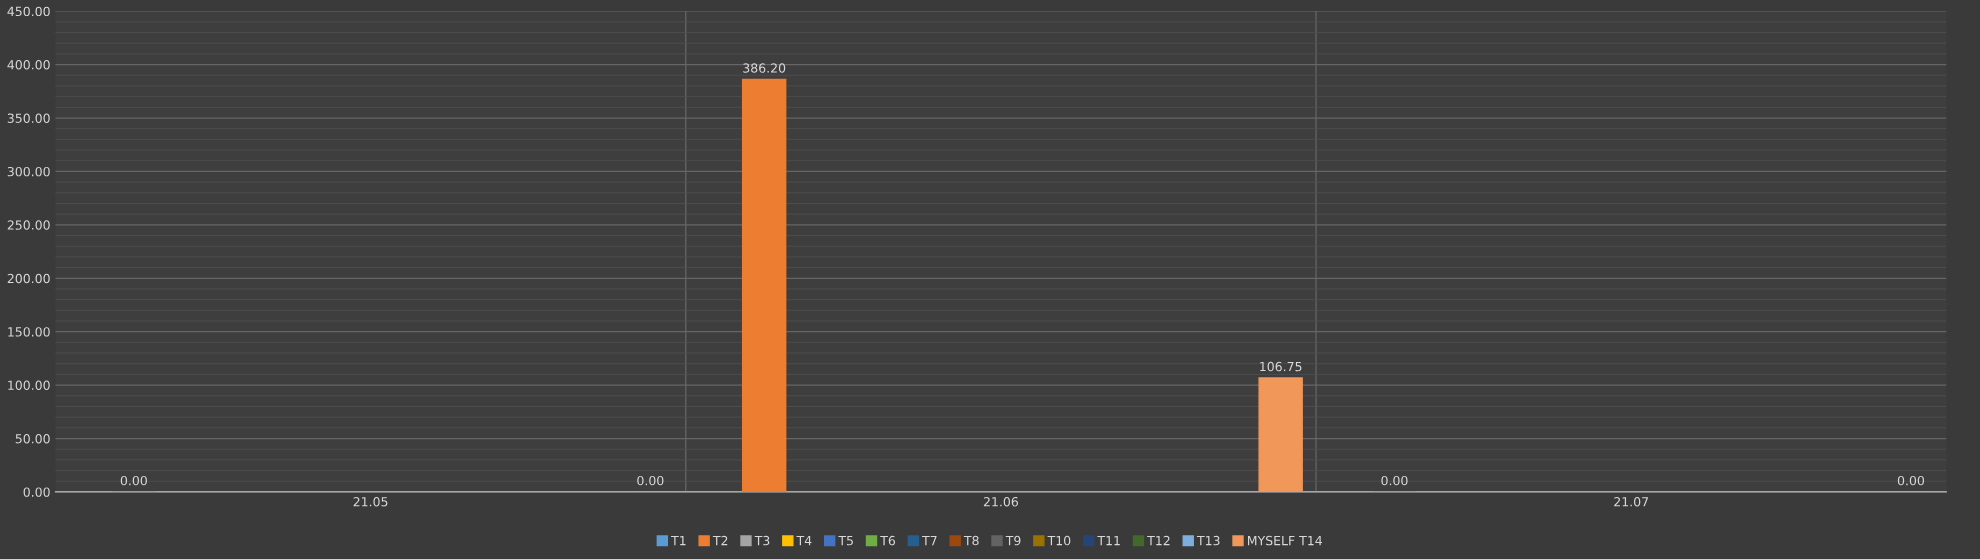  Describe the element at coordinates (804, 541) in the screenshot. I see `legend-label: T4` at that location.